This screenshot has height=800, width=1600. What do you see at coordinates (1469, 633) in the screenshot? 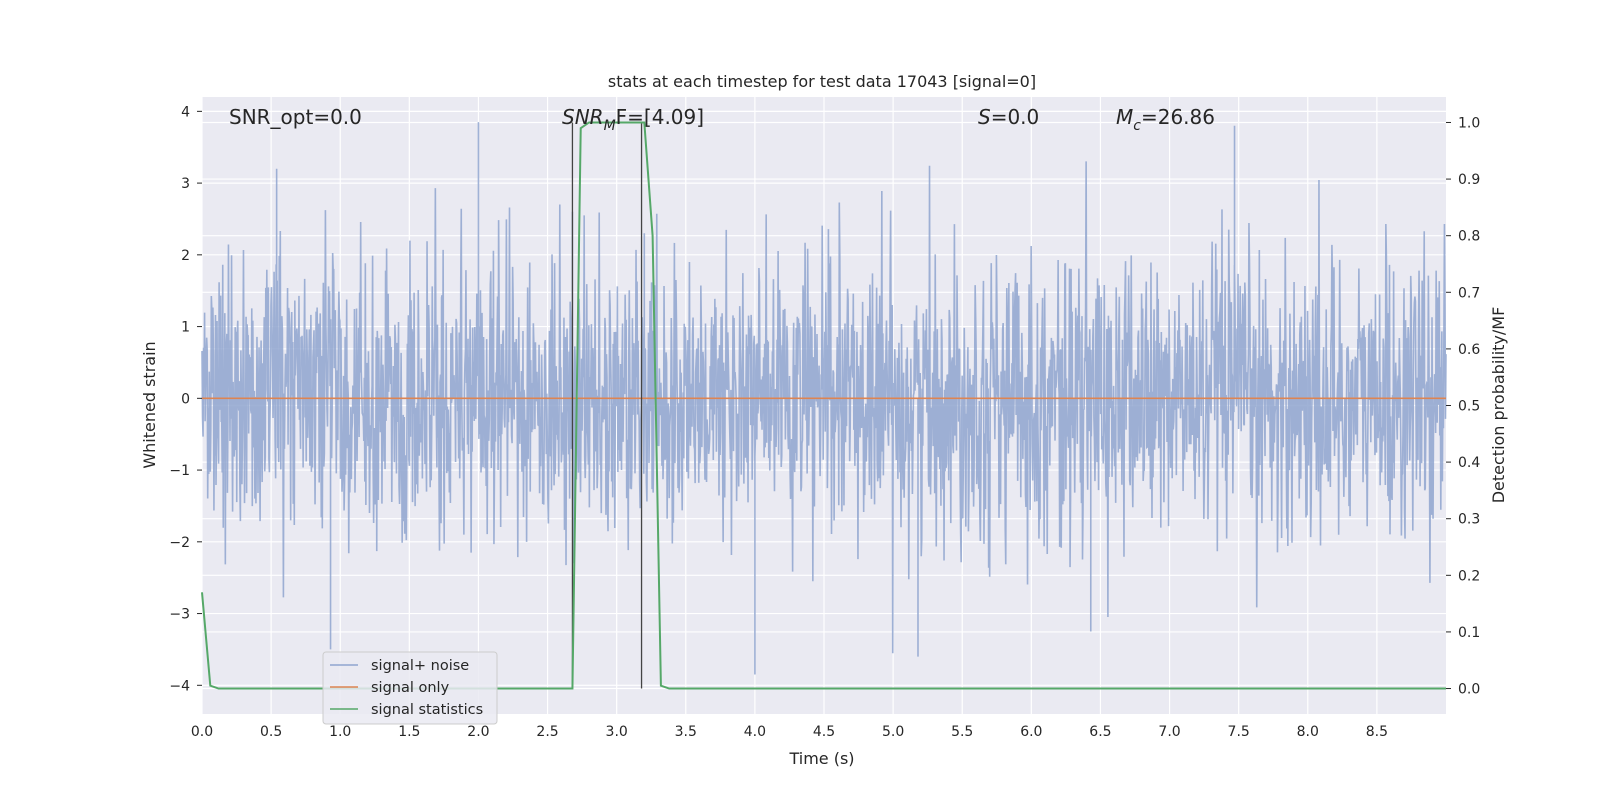
I see `y2-tick-label: 0.1` at bounding box center [1469, 633].